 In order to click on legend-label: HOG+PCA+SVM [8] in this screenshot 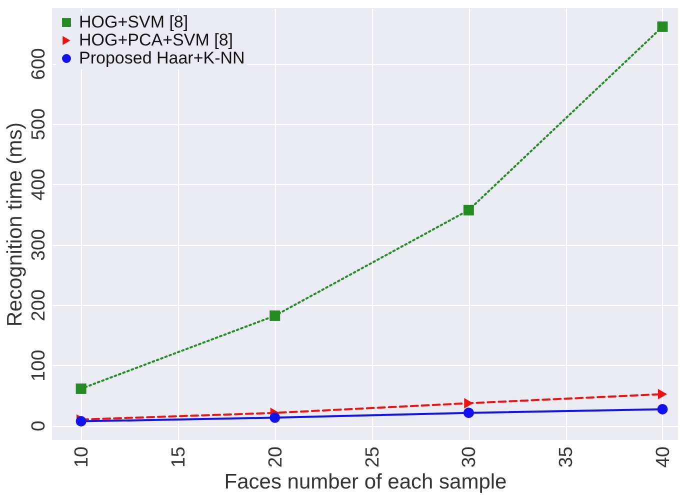, I will do `click(156, 40)`.